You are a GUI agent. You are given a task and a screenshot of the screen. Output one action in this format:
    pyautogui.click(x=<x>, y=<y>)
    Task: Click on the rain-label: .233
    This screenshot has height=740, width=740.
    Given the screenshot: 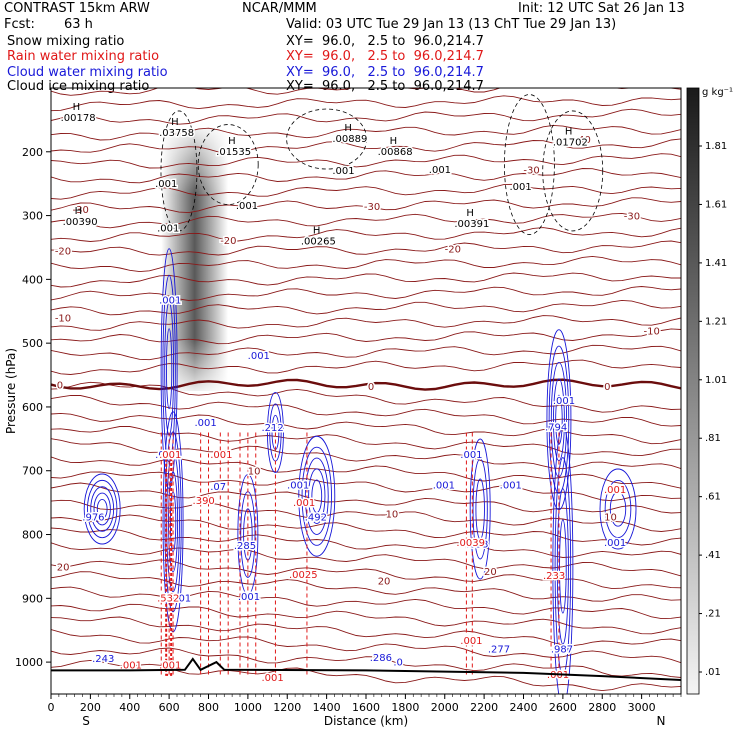 What is the action you would take?
    pyautogui.click(x=554, y=576)
    